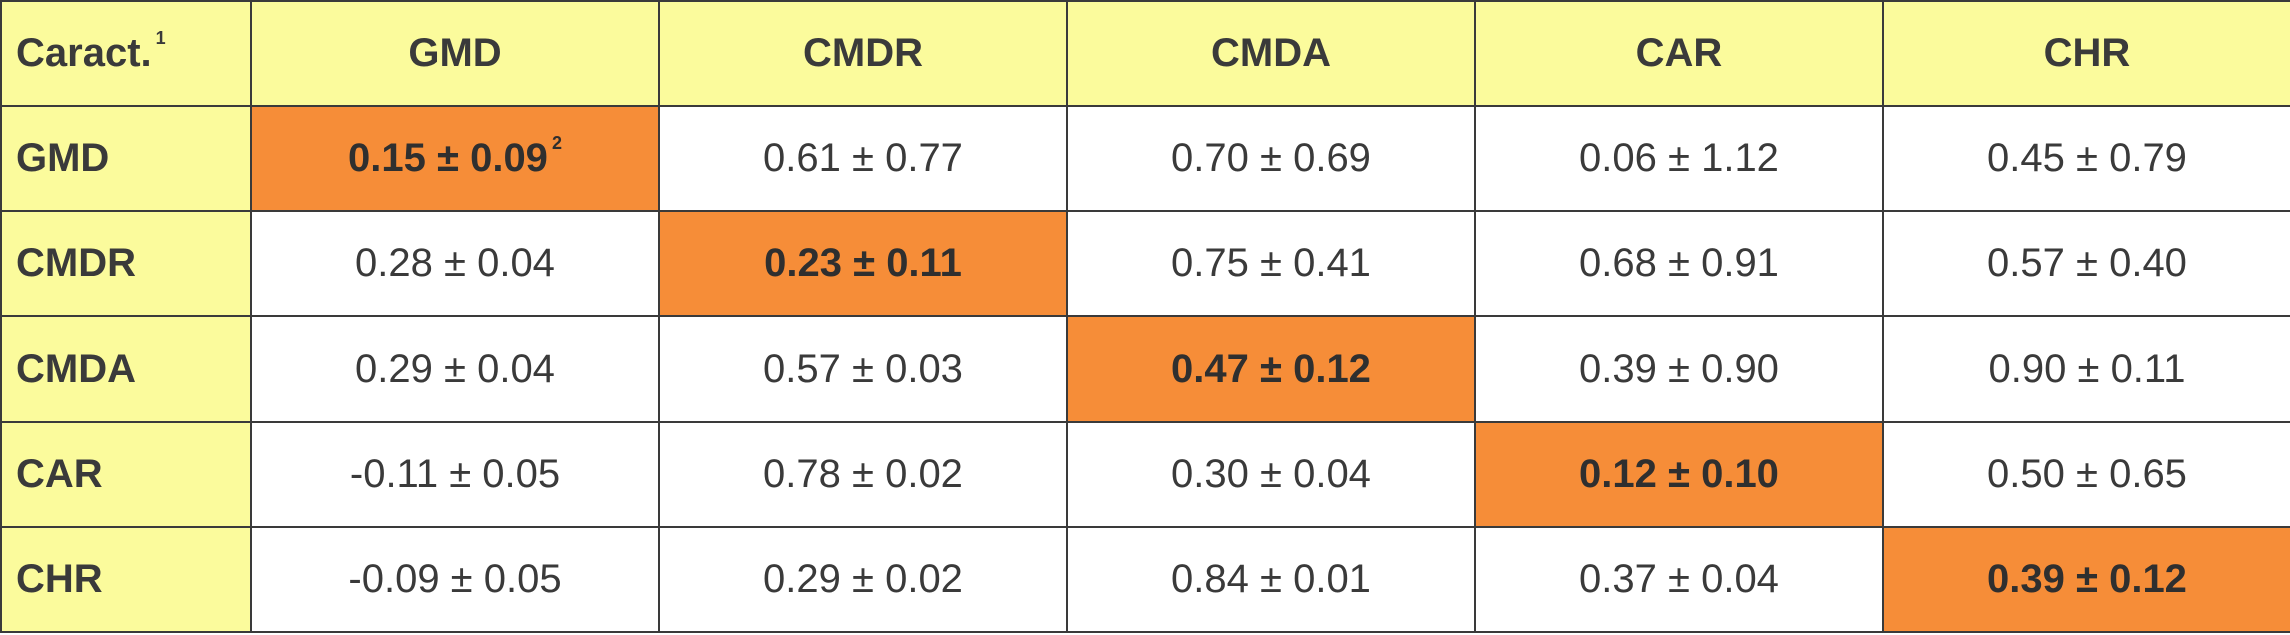 This screenshot has height=635, width=2290. I want to click on corner-header: Caract. 1, so click(126, 54).